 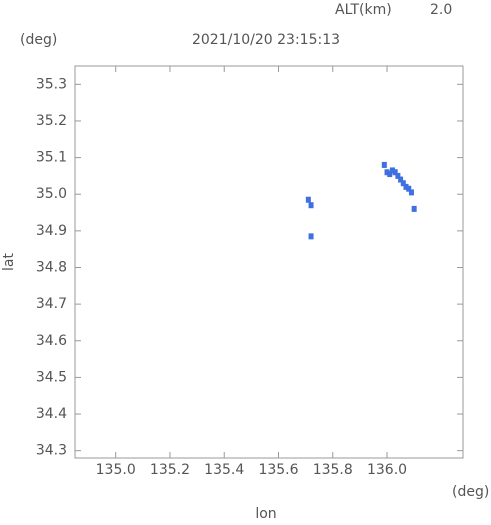 I want to click on y-tick-label: 34.4, so click(x=51, y=414).